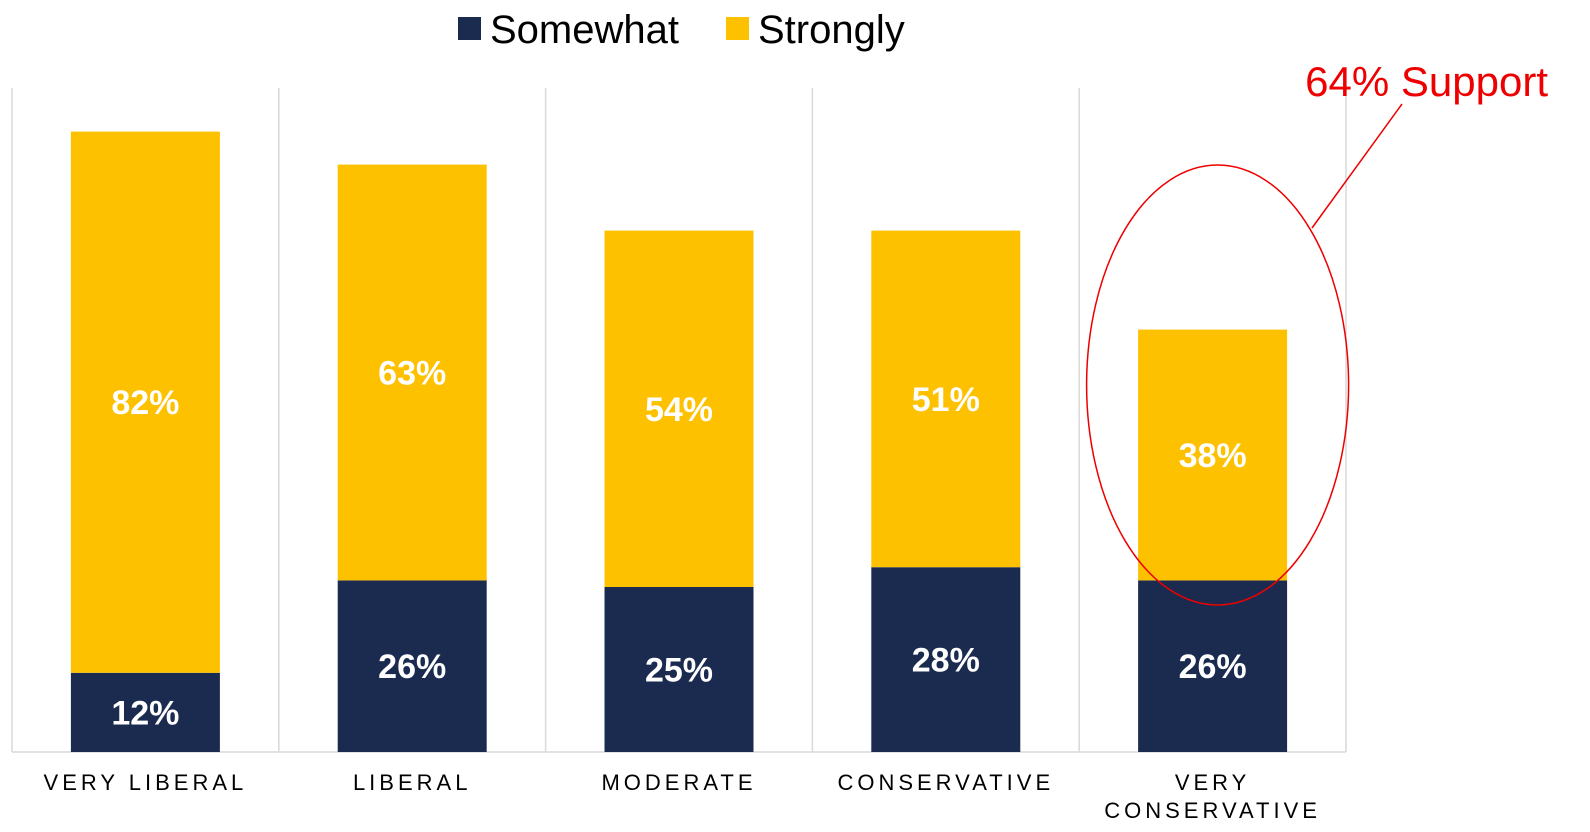  What do you see at coordinates (737, 28) in the screenshot?
I see `legend-swatch-strongly` at bounding box center [737, 28].